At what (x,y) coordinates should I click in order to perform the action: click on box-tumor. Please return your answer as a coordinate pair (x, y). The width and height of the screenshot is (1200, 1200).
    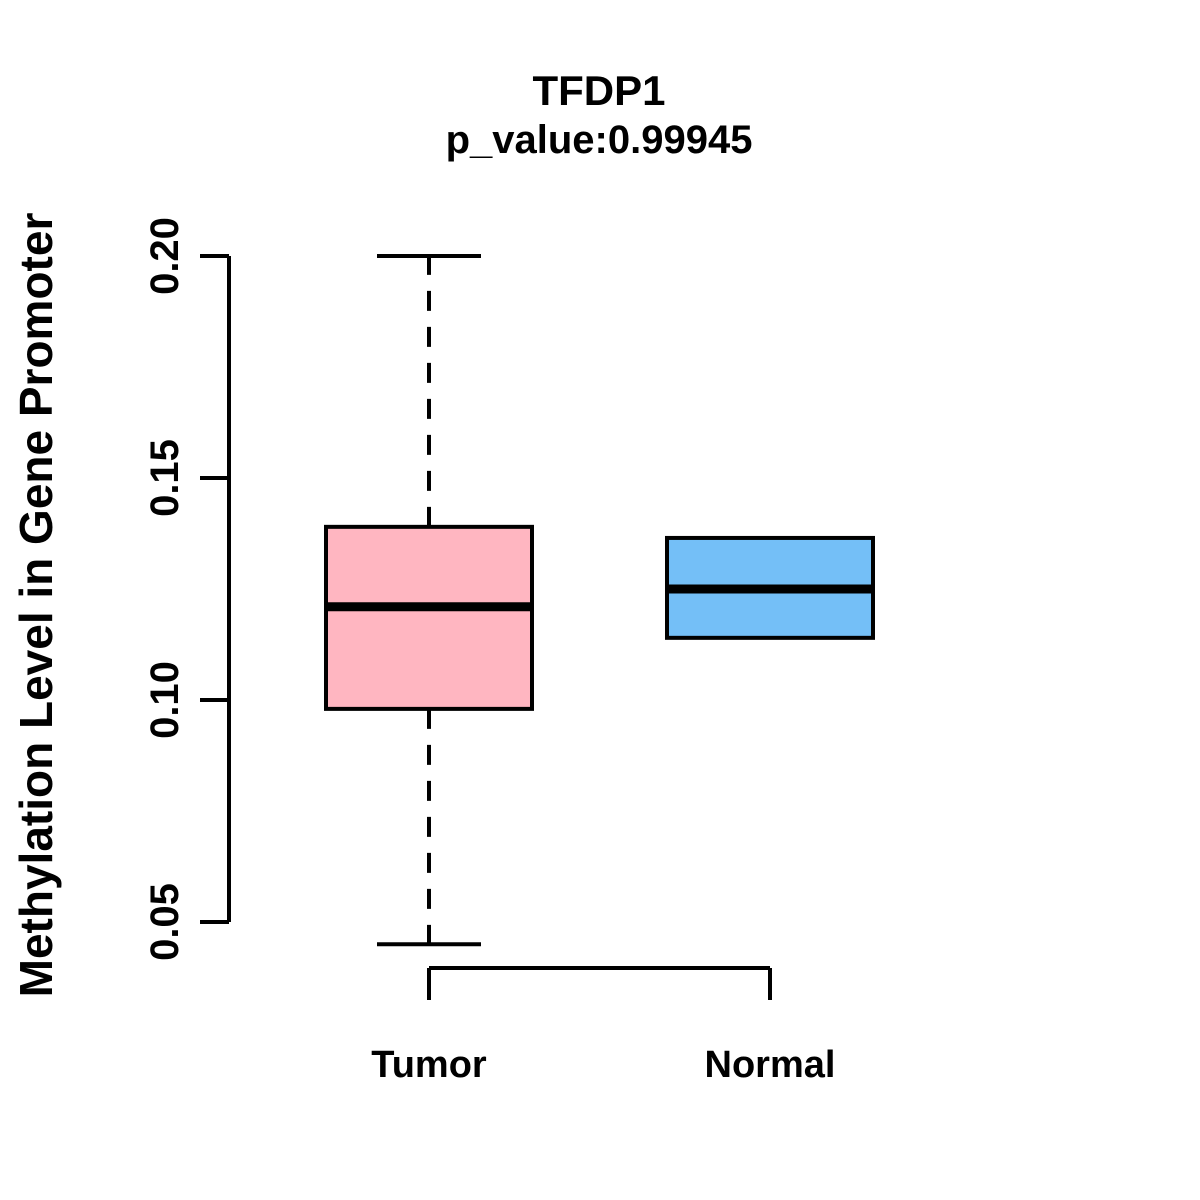
    Looking at the image, I should click on (429, 617).